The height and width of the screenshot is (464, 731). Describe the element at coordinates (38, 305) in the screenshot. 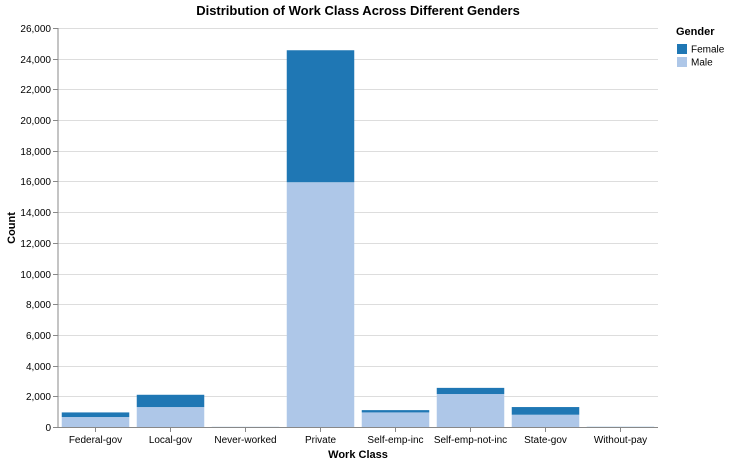

I see `y-tick-label: 8,000` at that location.